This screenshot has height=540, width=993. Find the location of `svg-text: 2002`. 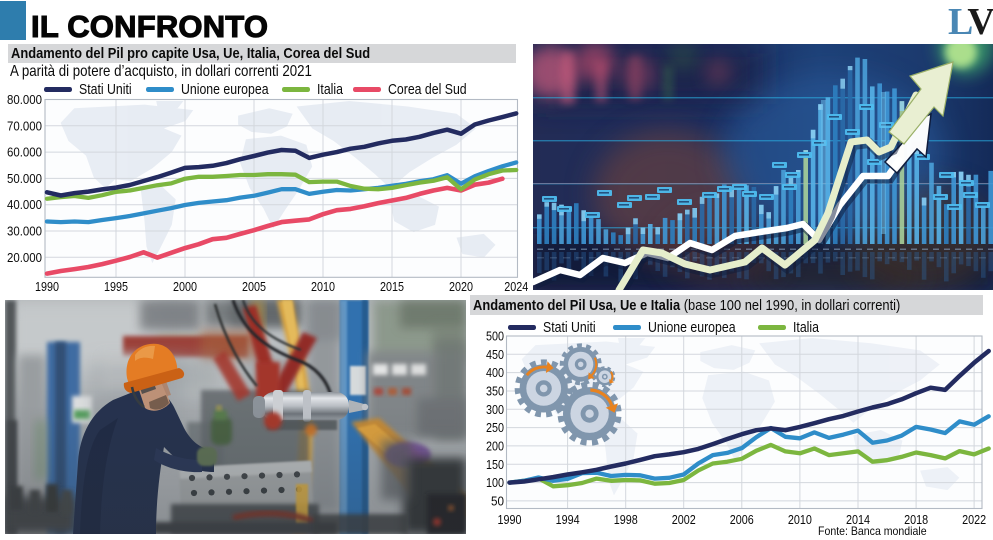

svg-text: 2002 is located at coordinates (684, 519).